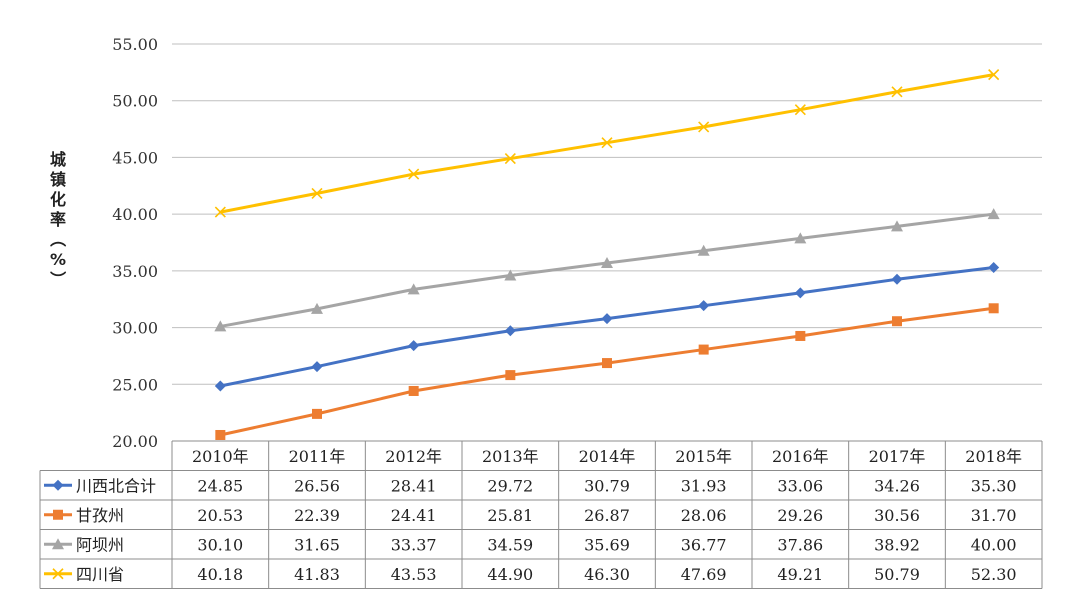  I want to click on data-value-label: 35.69, so click(607, 544).